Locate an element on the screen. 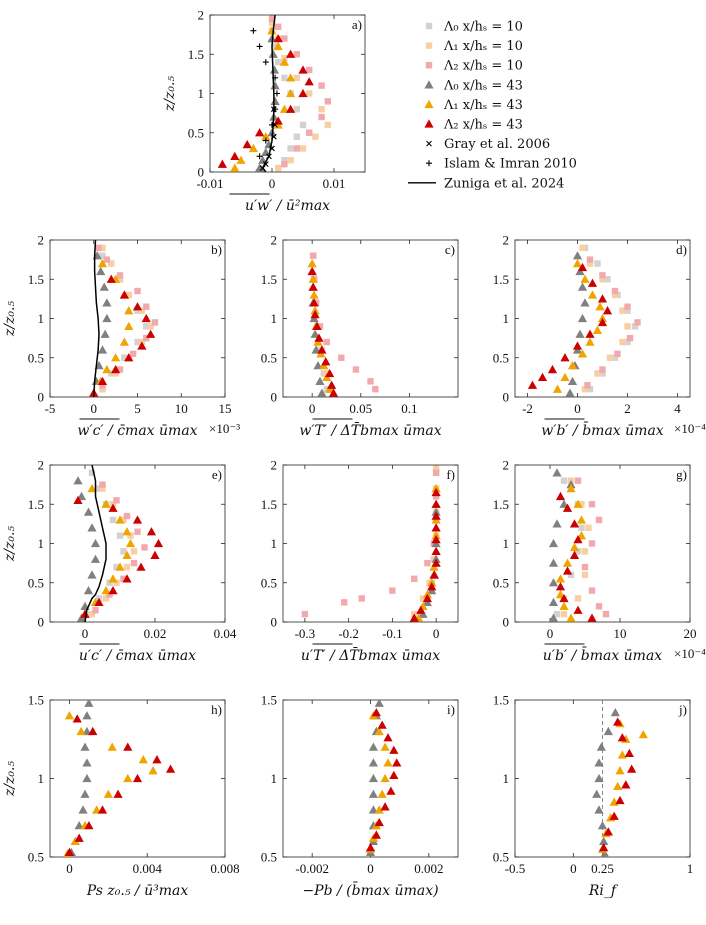  panel-label: j) is located at coordinates (682, 709).